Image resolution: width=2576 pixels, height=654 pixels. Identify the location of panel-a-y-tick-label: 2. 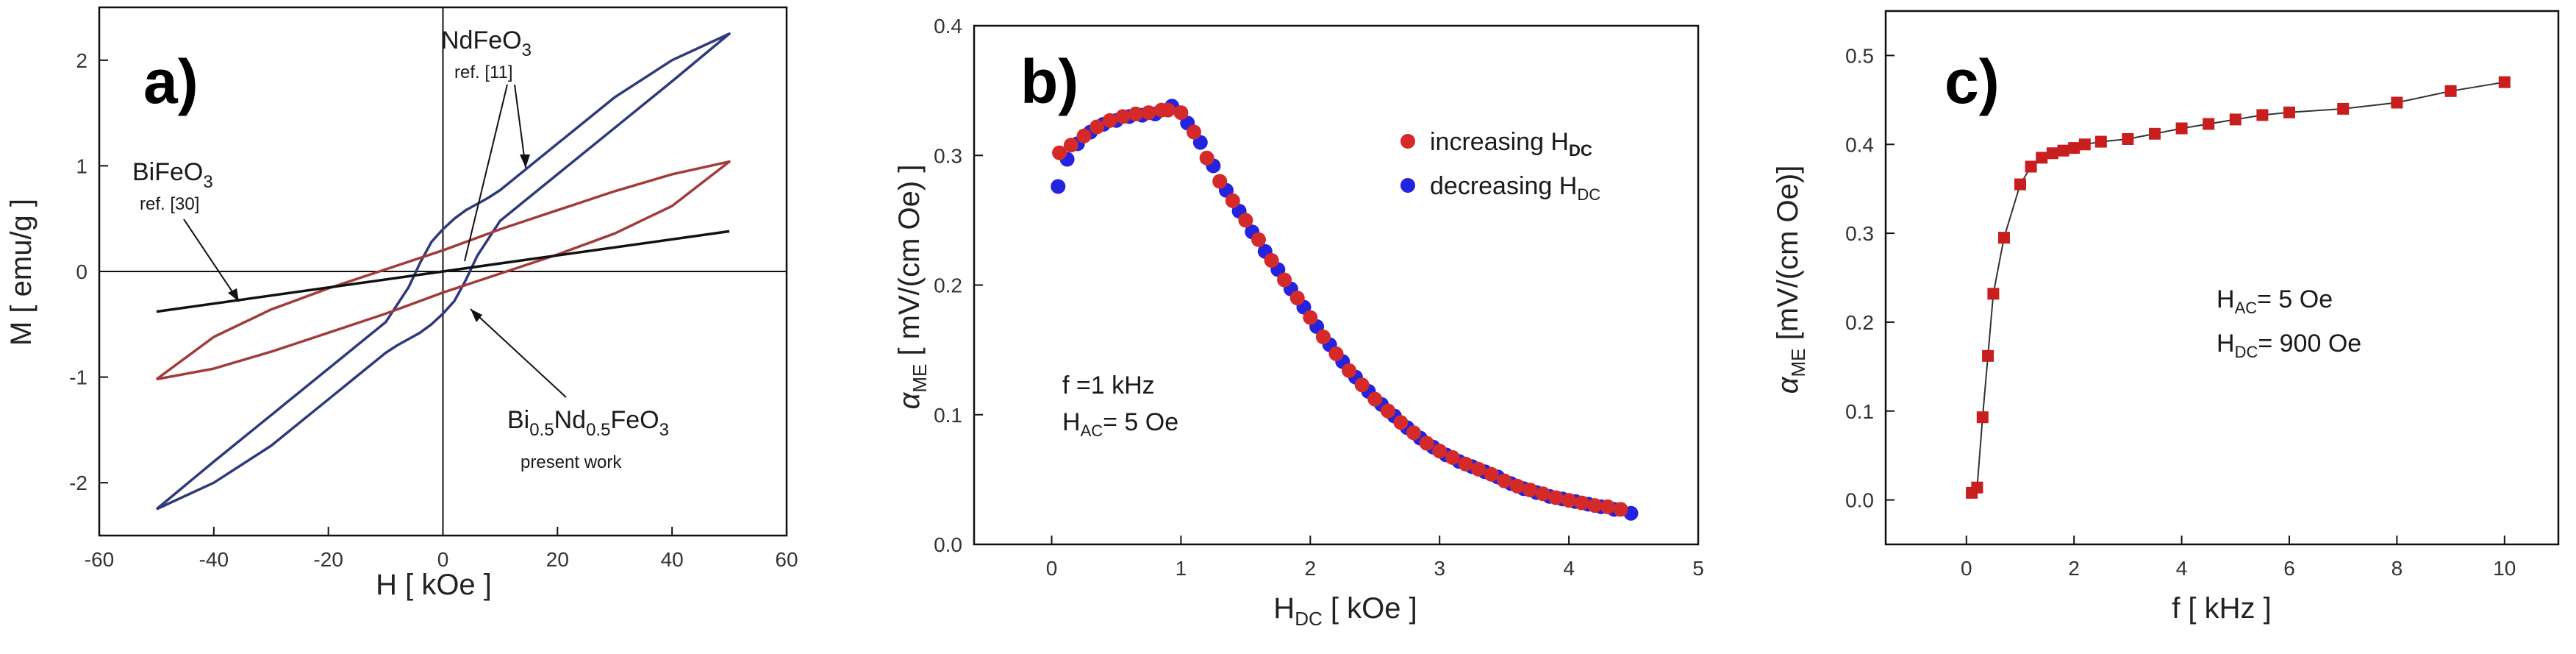
(81, 60).